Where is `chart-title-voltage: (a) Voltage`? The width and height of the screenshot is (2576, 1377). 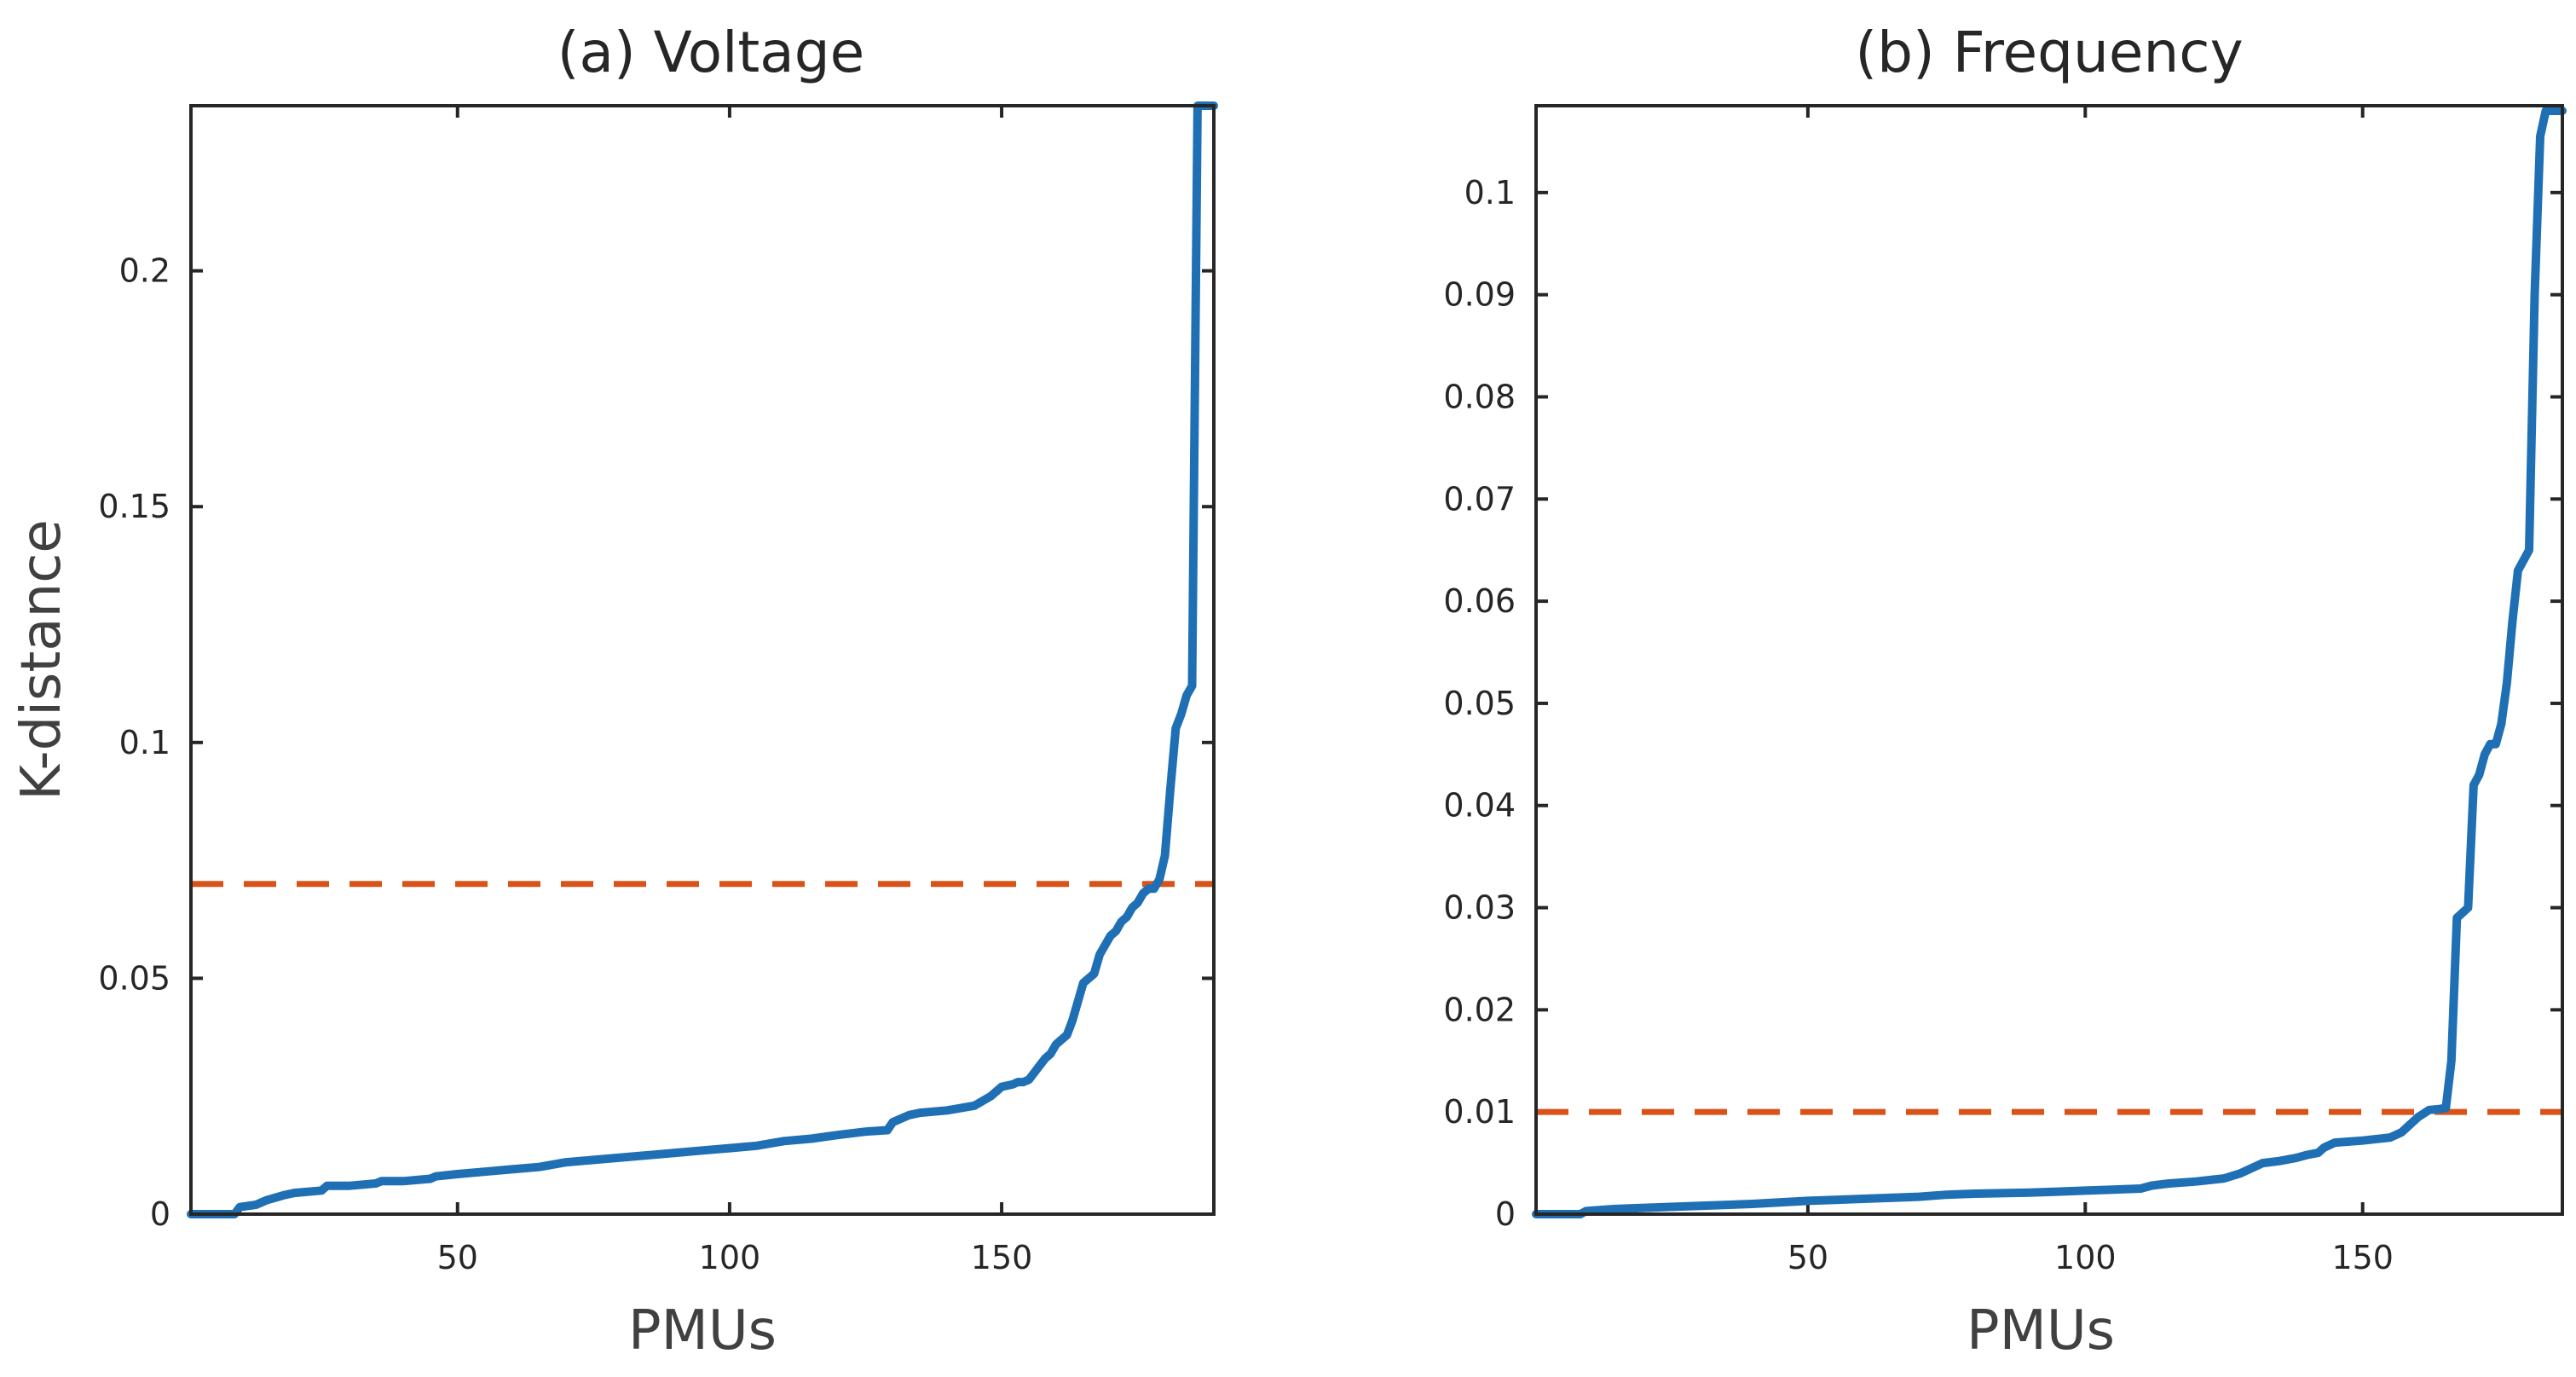 chart-title-voltage: (a) Voltage is located at coordinates (711, 52).